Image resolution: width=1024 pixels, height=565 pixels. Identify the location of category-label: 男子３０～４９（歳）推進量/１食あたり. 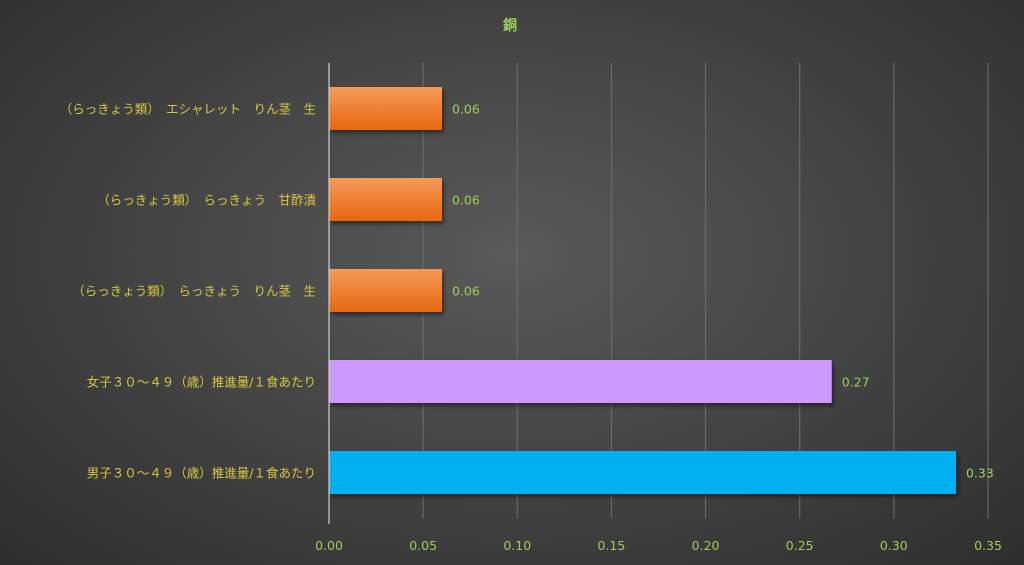
(201, 473).